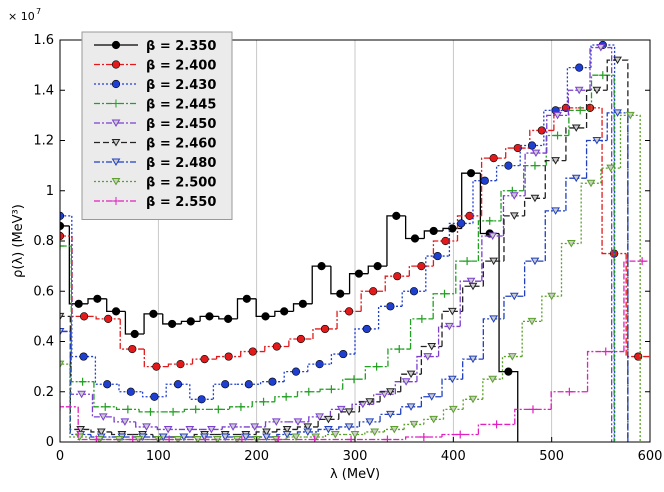 This screenshot has width=664, height=492. I want to click on y-tick-label: 0.8, so click(43, 241).